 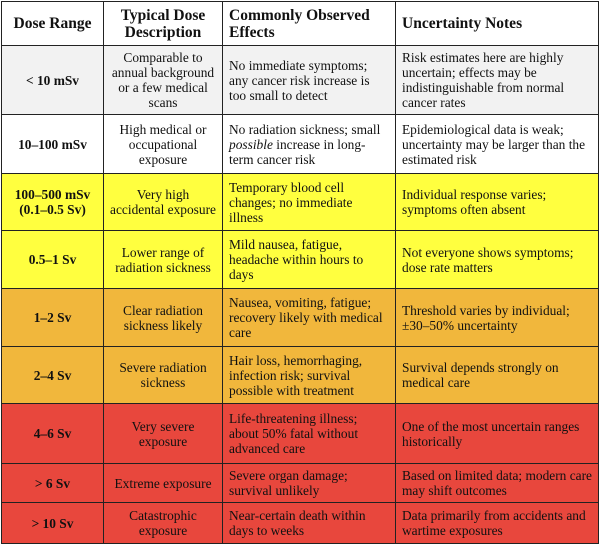 What do you see at coordinates (297, 151) in the screenshot?
I see `cell-text: increase in long-term cancer risk` at bounding box center [297, 151].